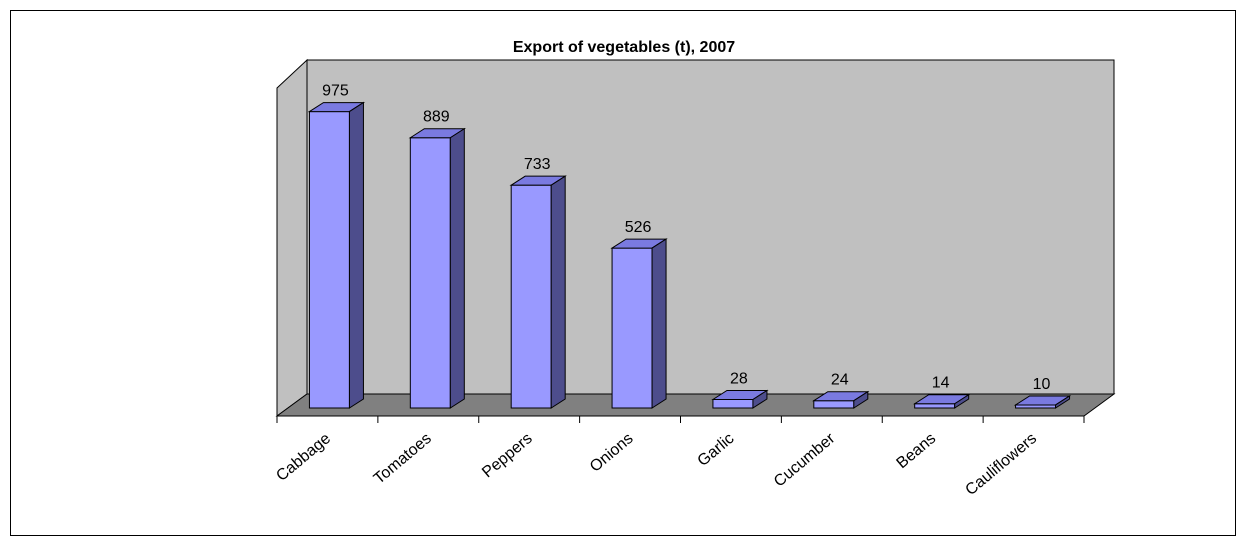  I want to click on data-label: 975, so click(335, 91).